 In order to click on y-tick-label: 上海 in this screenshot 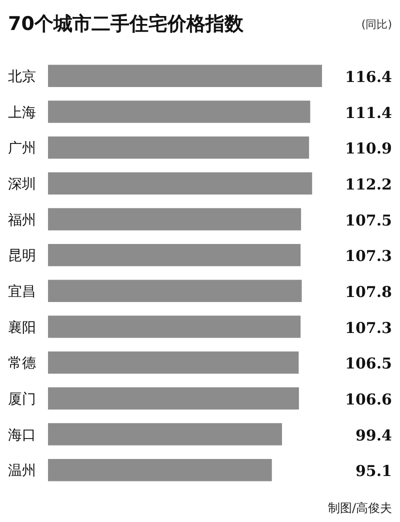, I will do `click(22, 112)`.